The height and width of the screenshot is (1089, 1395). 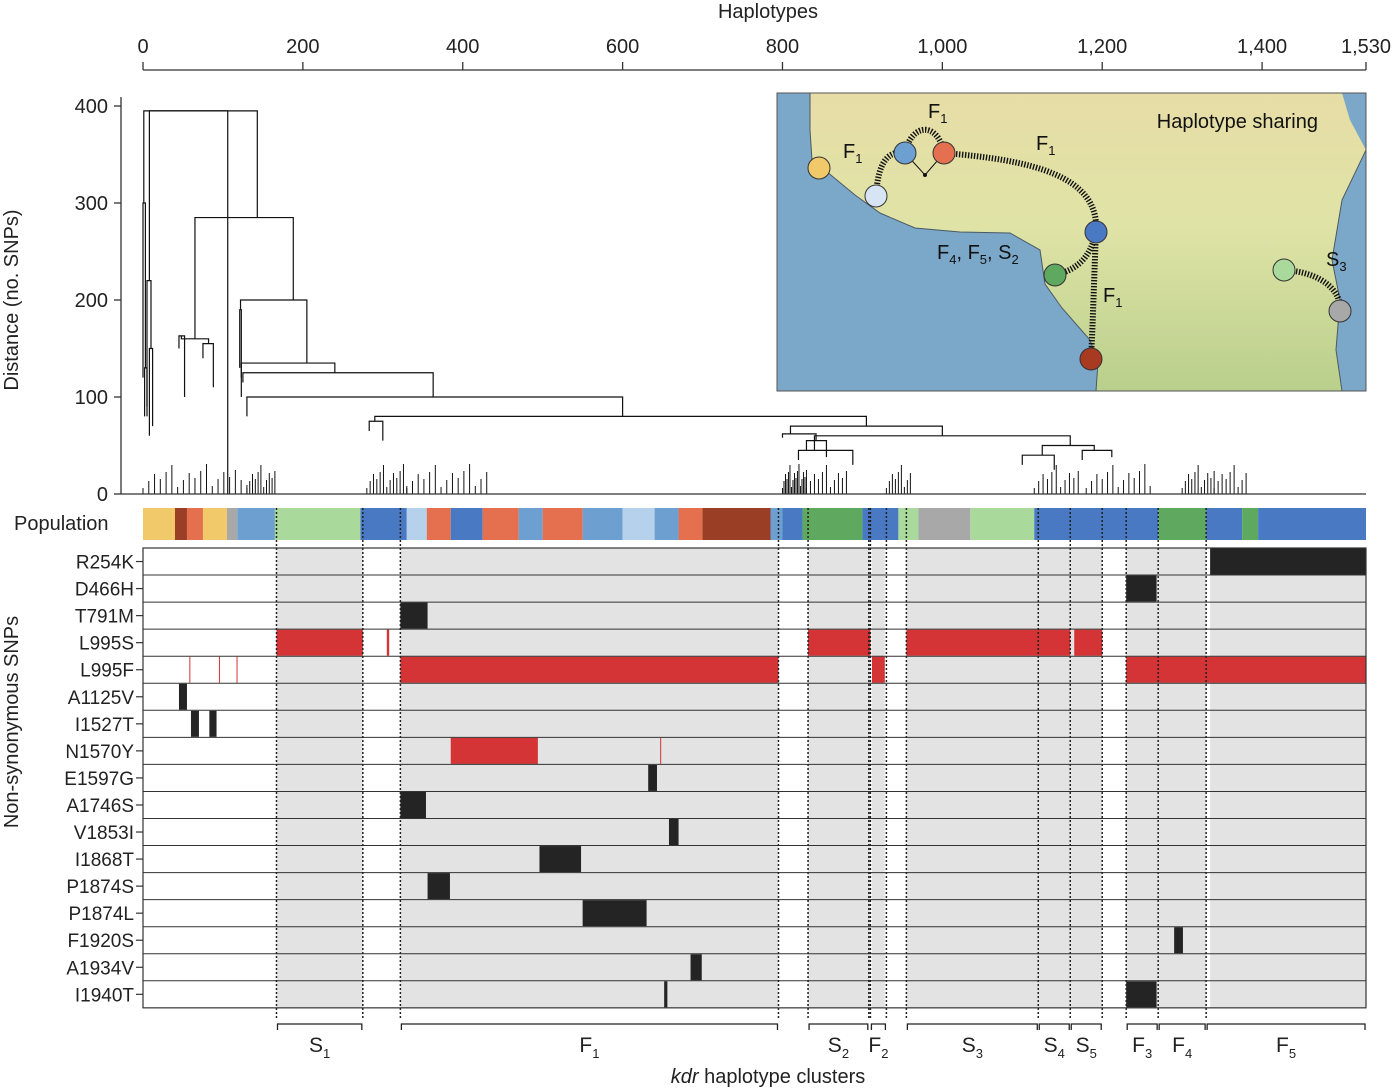 I want to click on top-axis-tick-label: 600, so click(x=622, y=47).